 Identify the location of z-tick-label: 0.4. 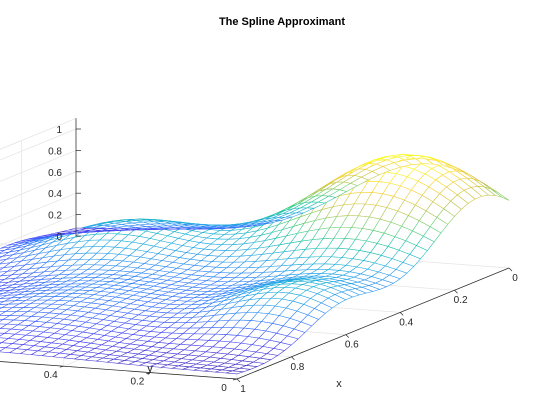
(55, 194).